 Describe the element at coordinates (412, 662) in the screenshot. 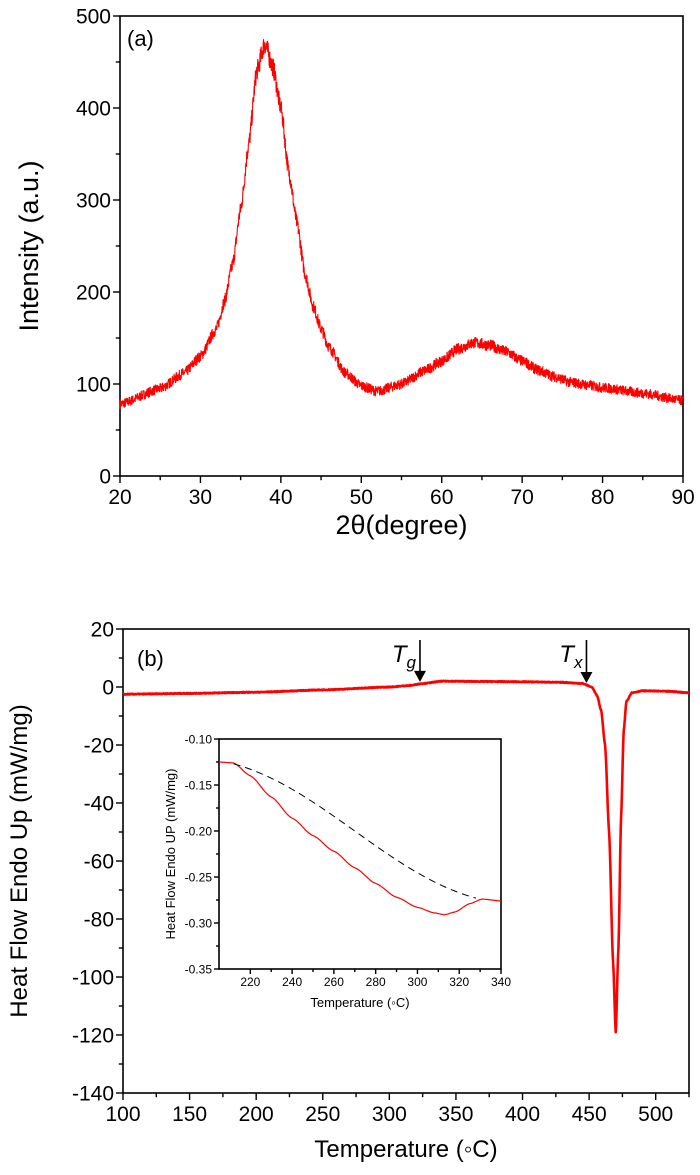

I see `annotation-subscript: g` at that location.